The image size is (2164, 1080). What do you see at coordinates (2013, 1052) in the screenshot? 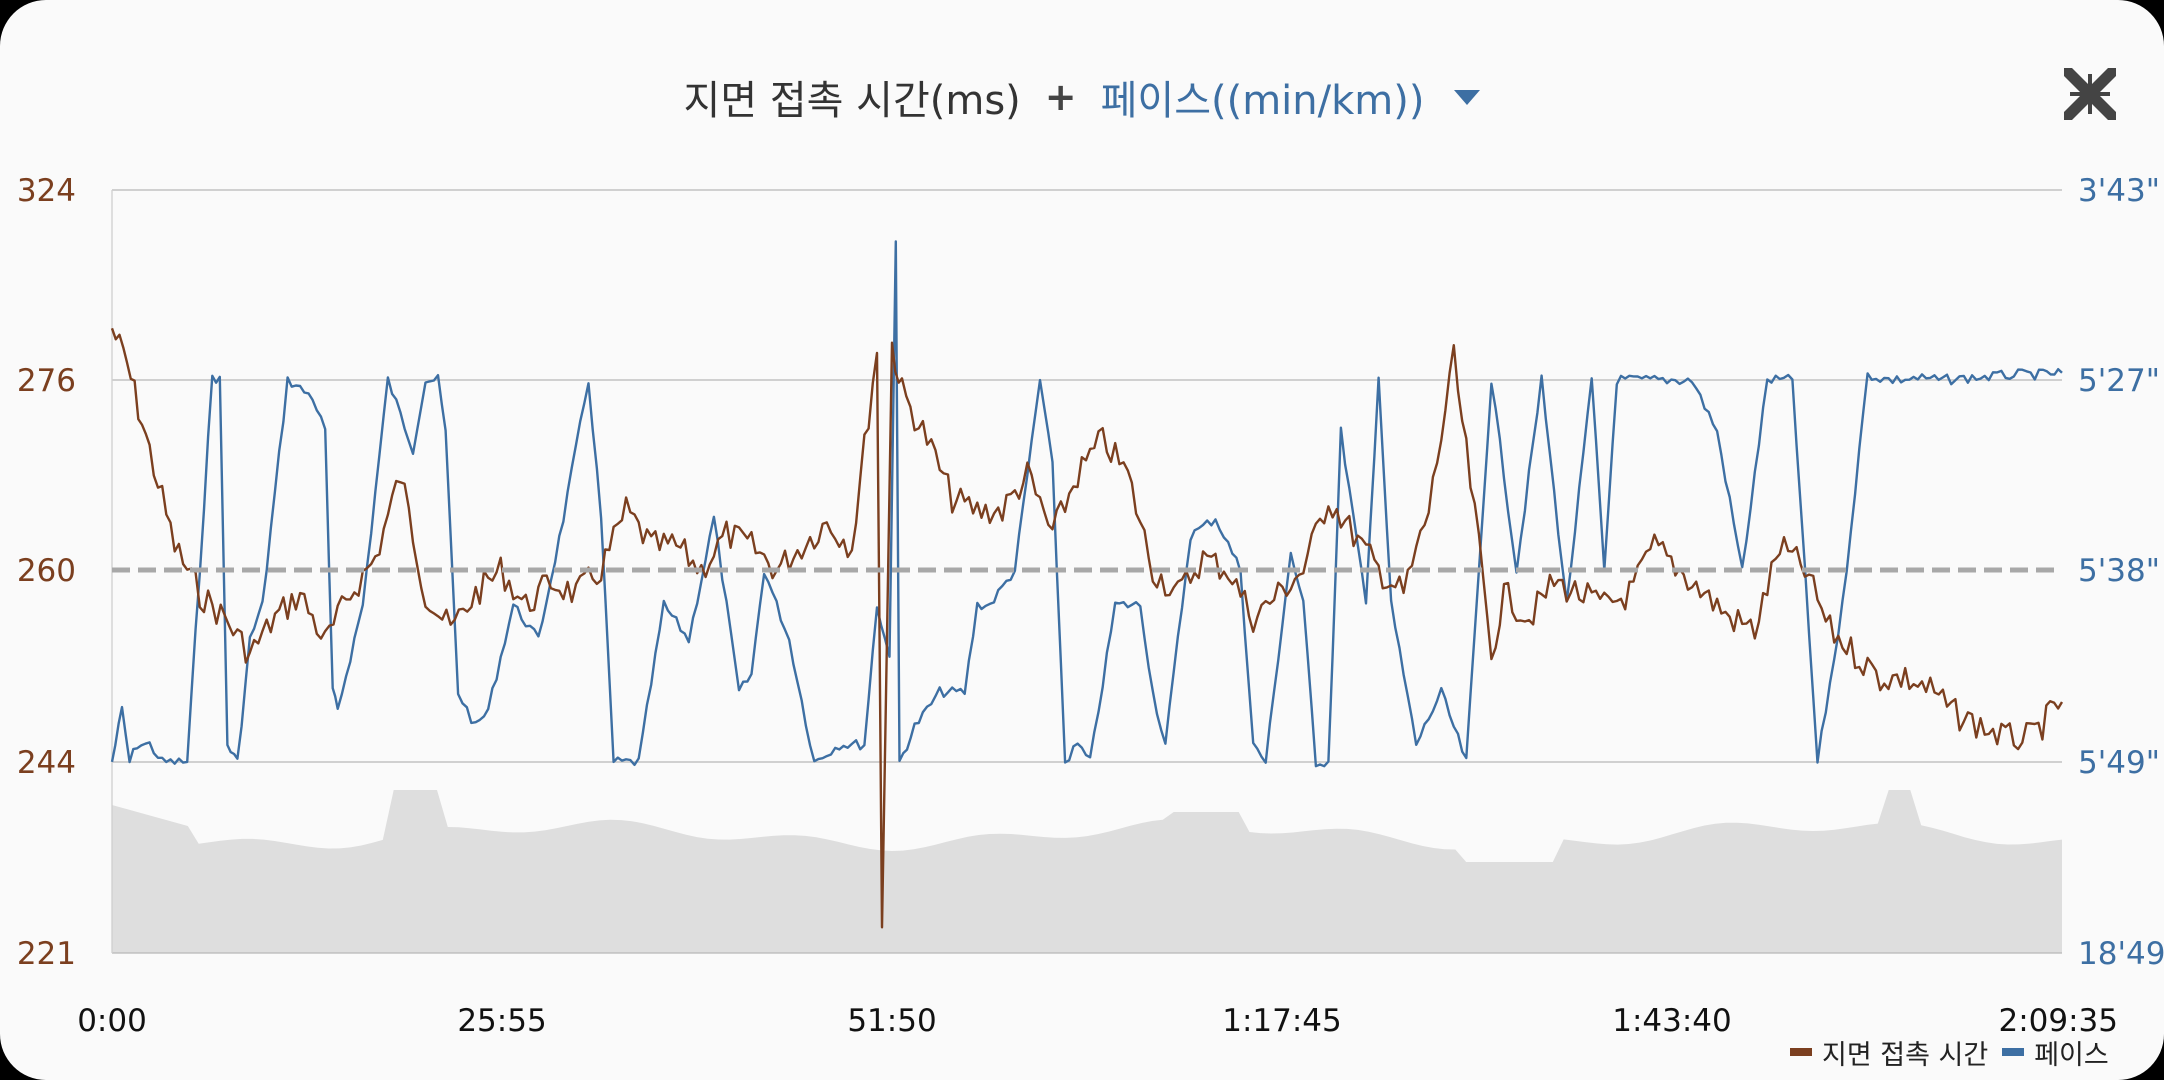
I see `legend-swatch-pace` at bounding box center [2013, 1052].